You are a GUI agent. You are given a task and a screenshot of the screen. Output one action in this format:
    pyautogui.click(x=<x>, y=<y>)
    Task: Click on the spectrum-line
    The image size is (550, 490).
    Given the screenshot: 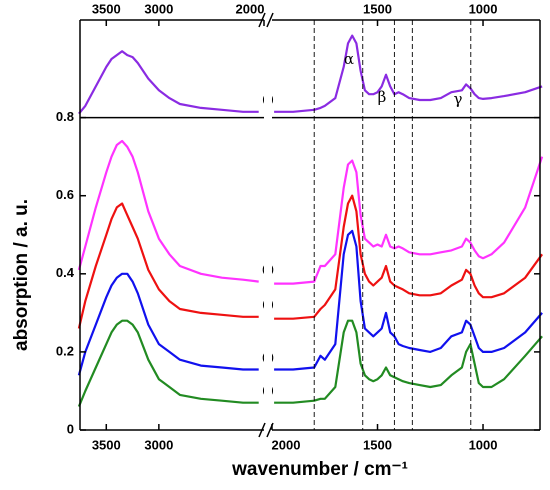 What is the action you would take?
    pyautogui.click(x=310, y=74)
    